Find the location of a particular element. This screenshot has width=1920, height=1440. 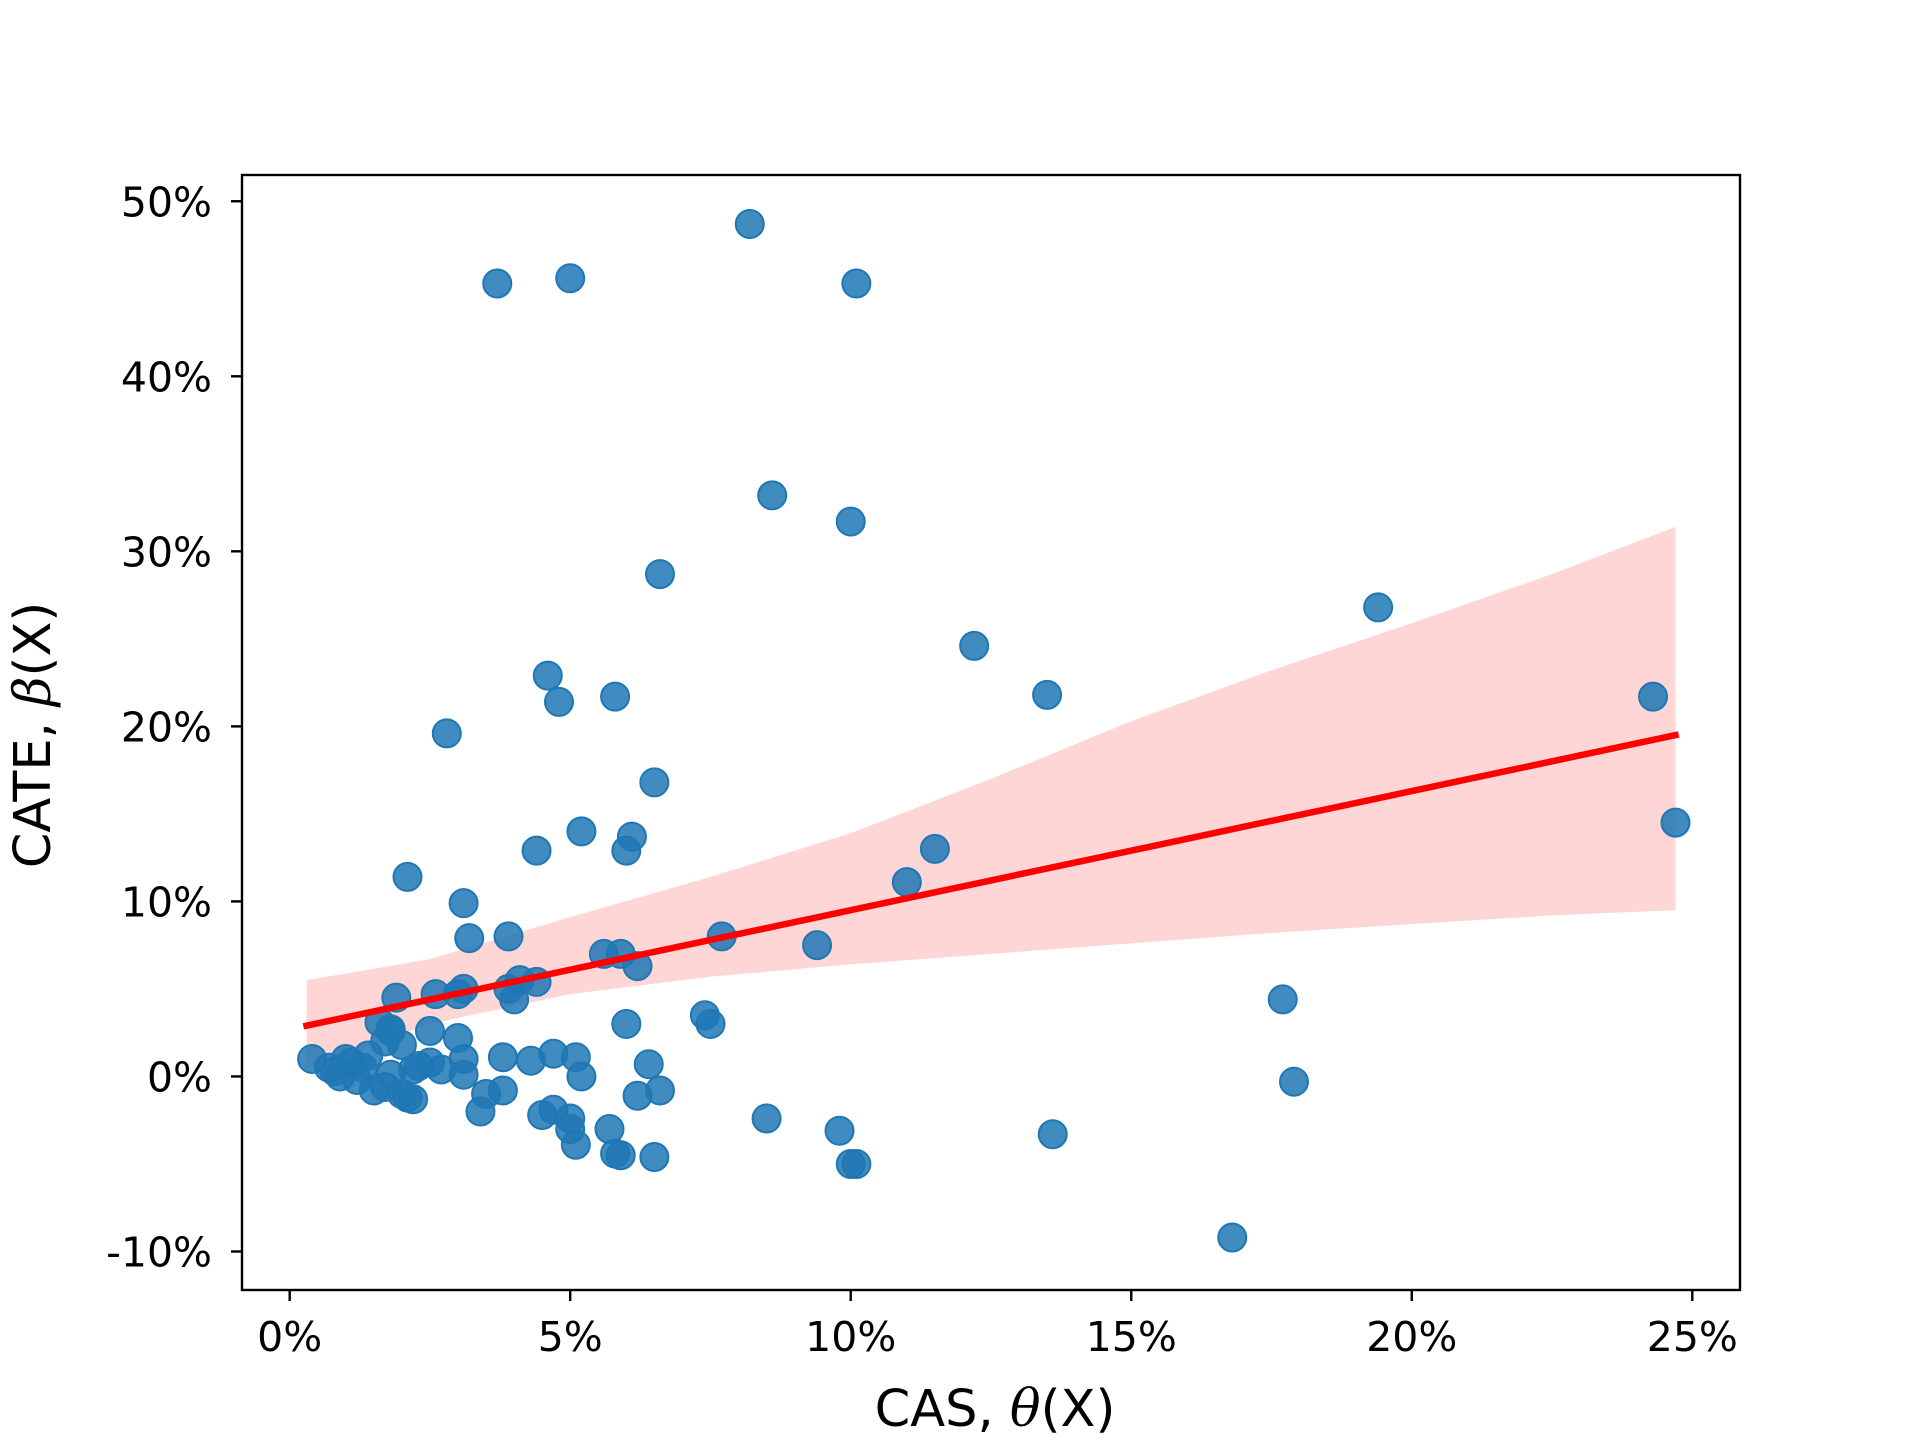

x-tick-label: 15% is located at coordinates (1131, 1337).